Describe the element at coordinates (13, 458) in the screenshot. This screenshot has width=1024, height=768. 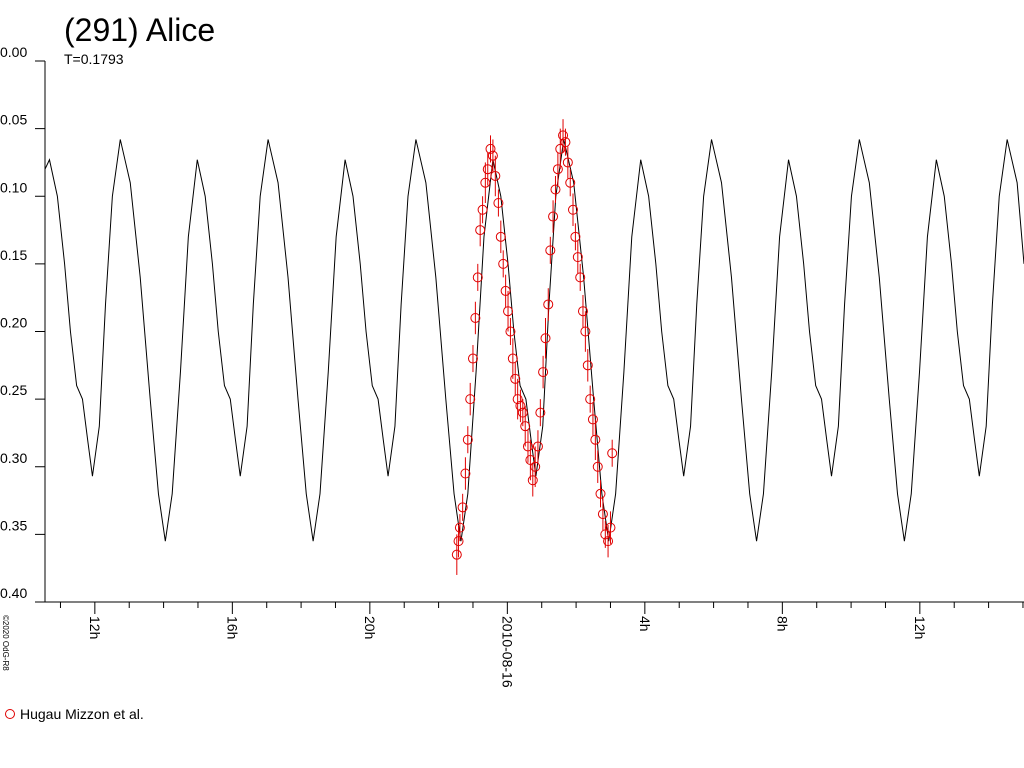
I see `y-tick-label: 0.30` at that location.